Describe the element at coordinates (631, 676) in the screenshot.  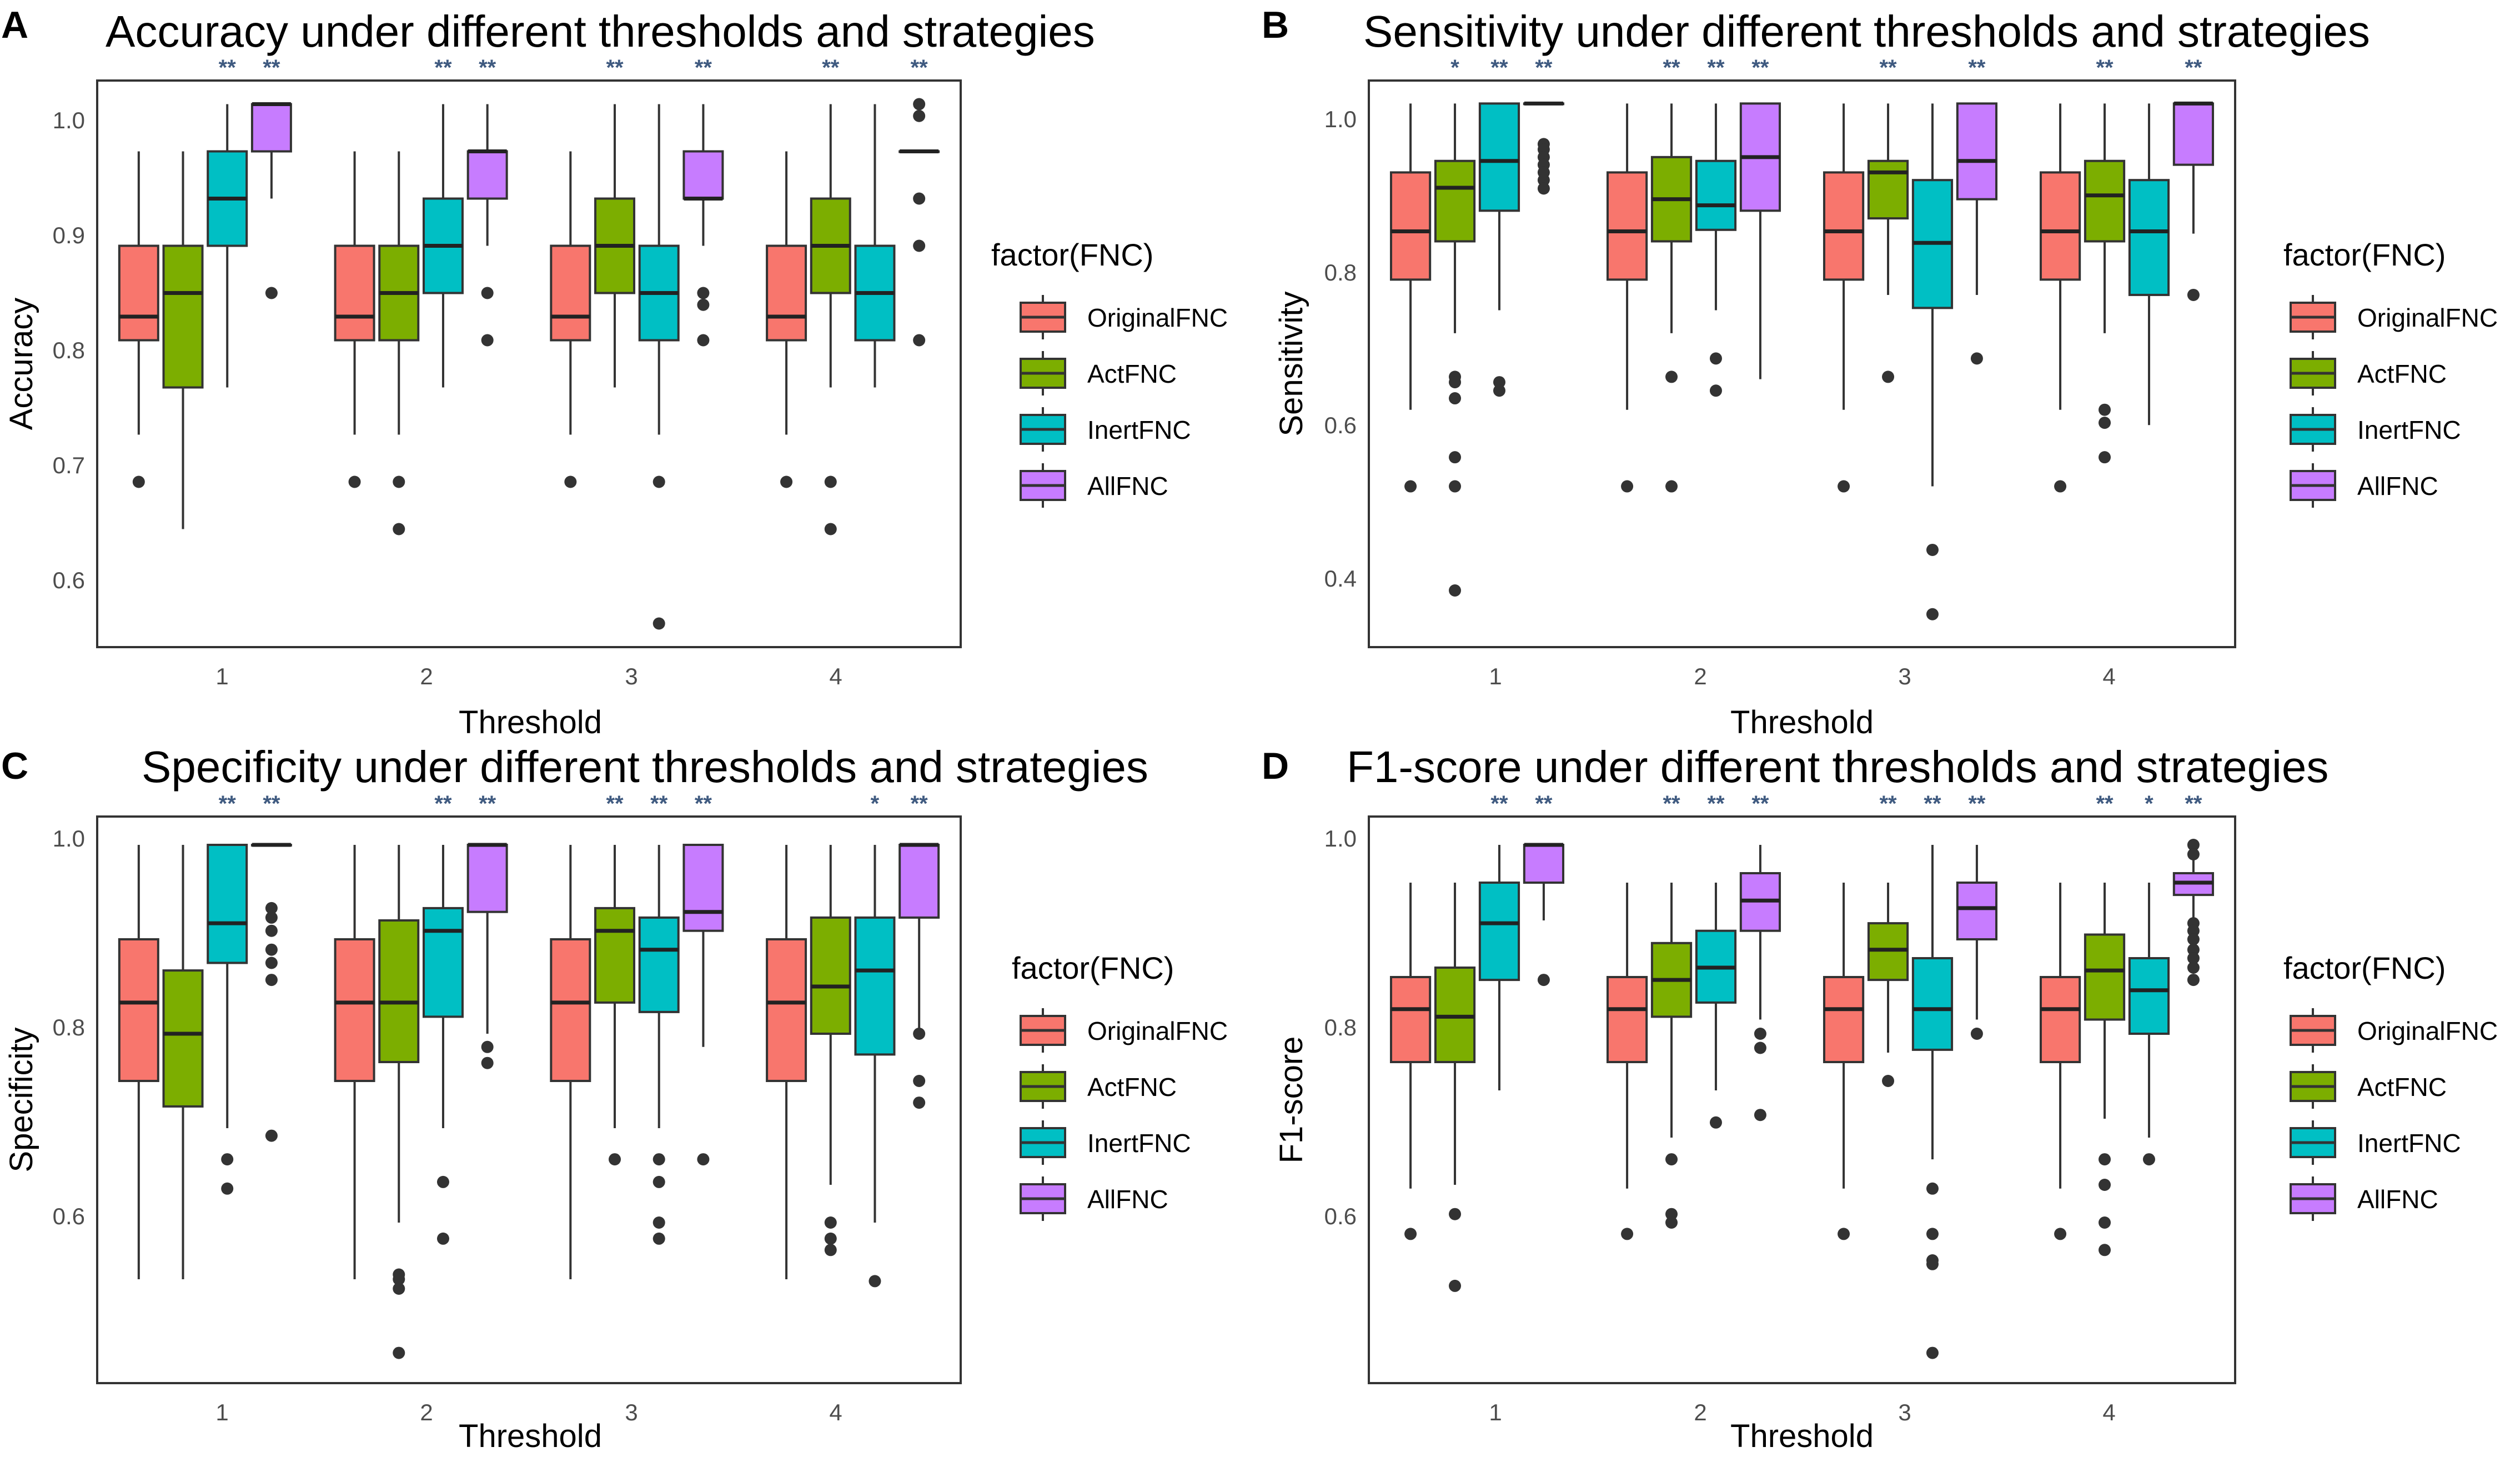
I see `panel-a-xtick-label: 3` at that location.